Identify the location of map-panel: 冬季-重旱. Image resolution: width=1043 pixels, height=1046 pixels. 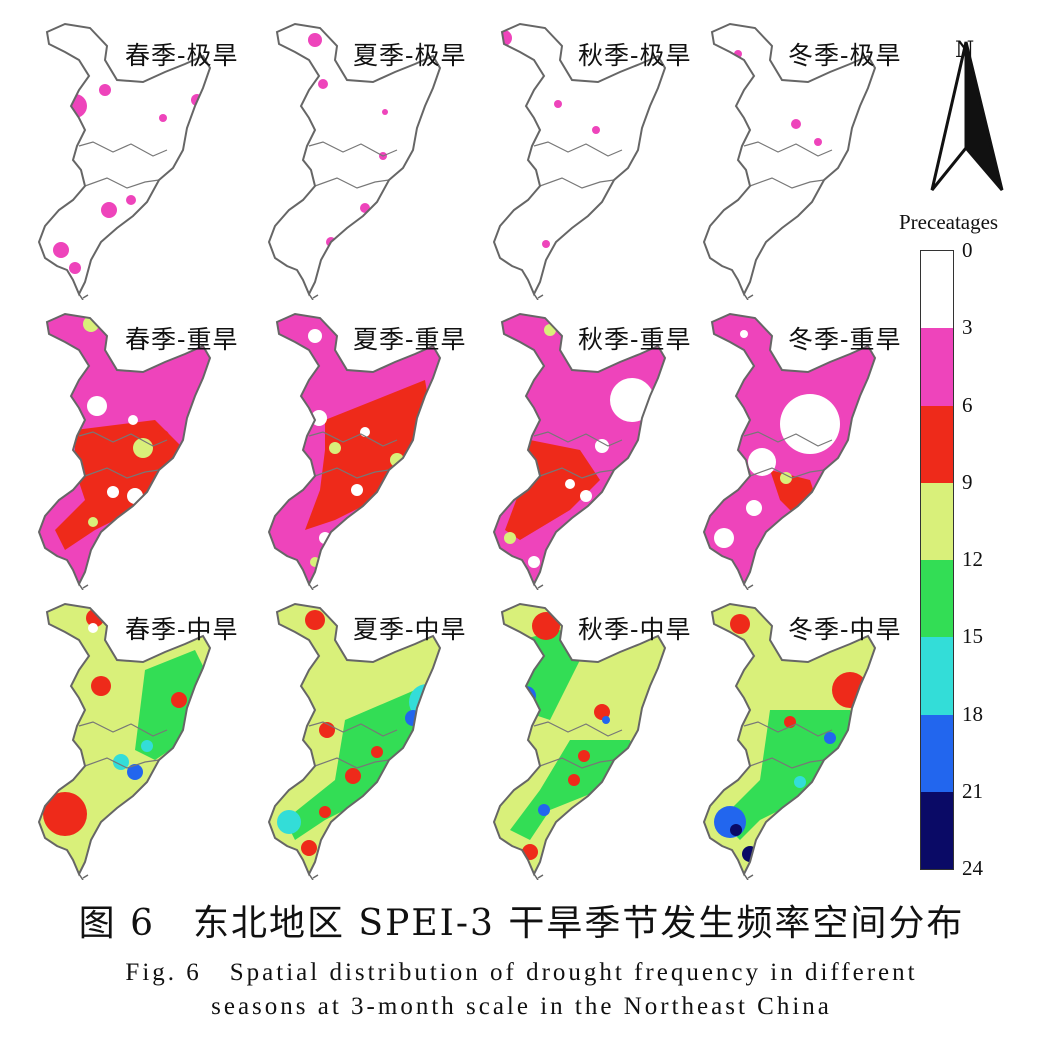
(812, 445).